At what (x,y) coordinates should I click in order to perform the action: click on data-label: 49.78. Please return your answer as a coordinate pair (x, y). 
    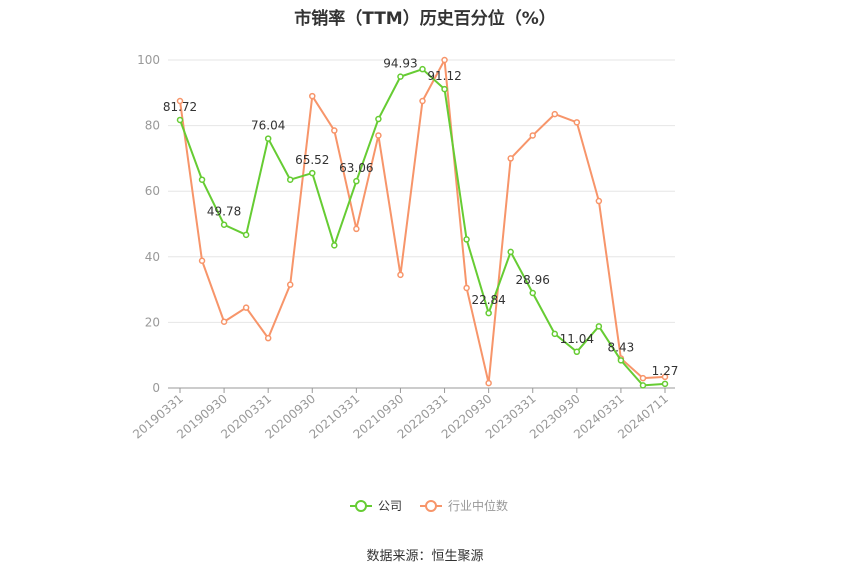
    Looking at the image, I should click on (224, 212).